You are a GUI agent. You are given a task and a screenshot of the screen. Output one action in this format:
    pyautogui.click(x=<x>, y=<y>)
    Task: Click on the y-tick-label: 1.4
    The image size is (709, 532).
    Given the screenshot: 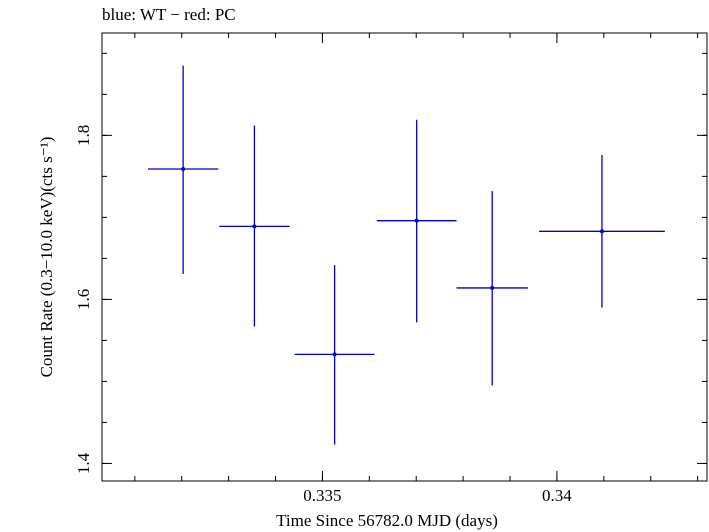 What is the action you would take?
    pyautogui.click(x=83, y=463)
    